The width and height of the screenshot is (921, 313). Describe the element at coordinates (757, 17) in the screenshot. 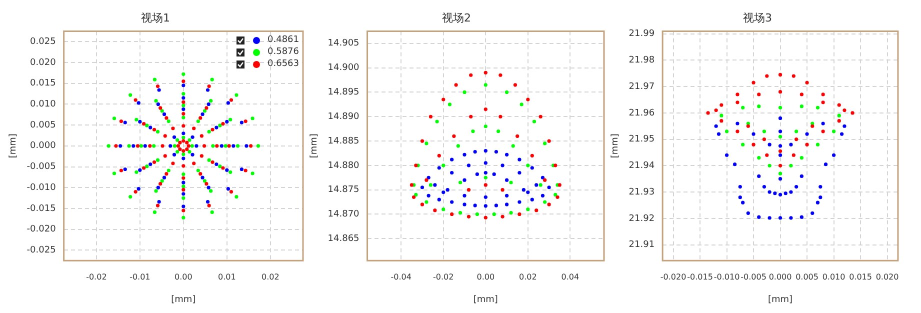

I see `chart-title: 视场3` at that location.